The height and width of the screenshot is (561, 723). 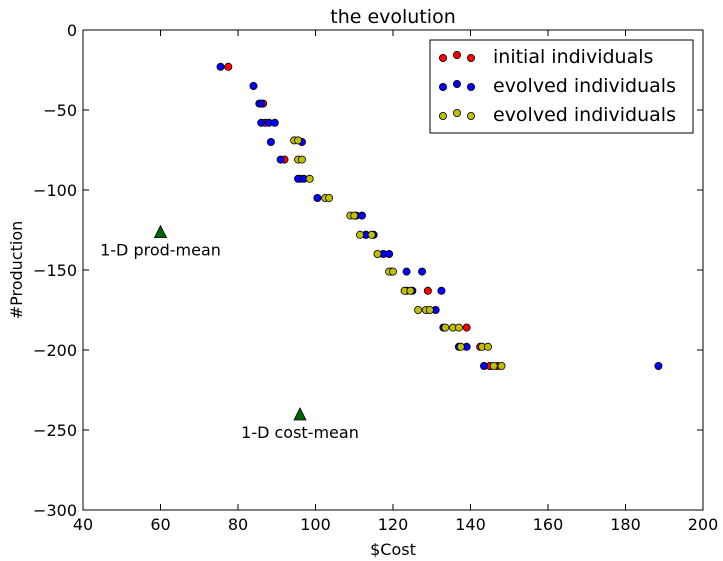 I want to click on x-tick-label: 160, so click(x=548, y=524).